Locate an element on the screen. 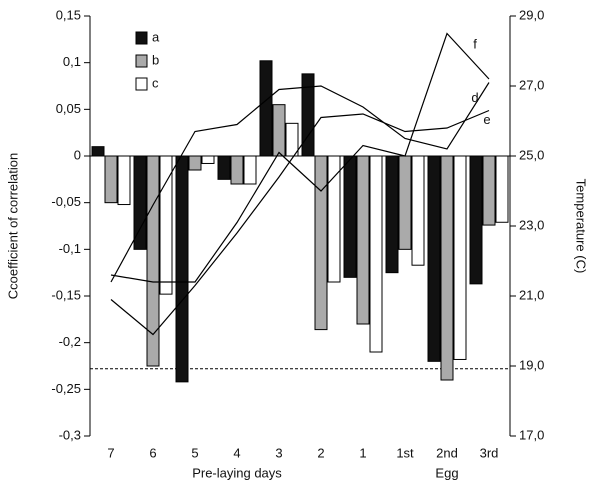  y2-axis-title: Temperature (C) is located at coordinates (581, 226).